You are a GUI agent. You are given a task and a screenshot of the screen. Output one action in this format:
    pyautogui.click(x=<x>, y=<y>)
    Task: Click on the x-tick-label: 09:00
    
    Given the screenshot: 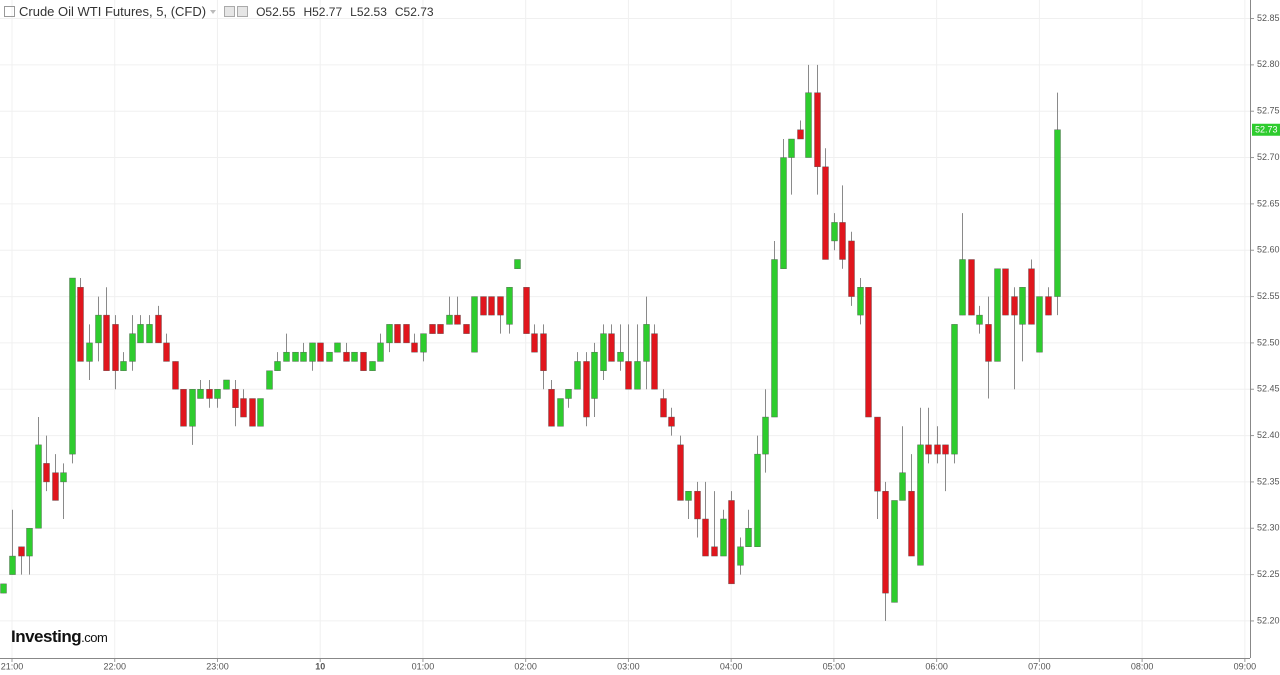 What is the action you would take?
    pyautogui.click(x=1245, y=666)
    